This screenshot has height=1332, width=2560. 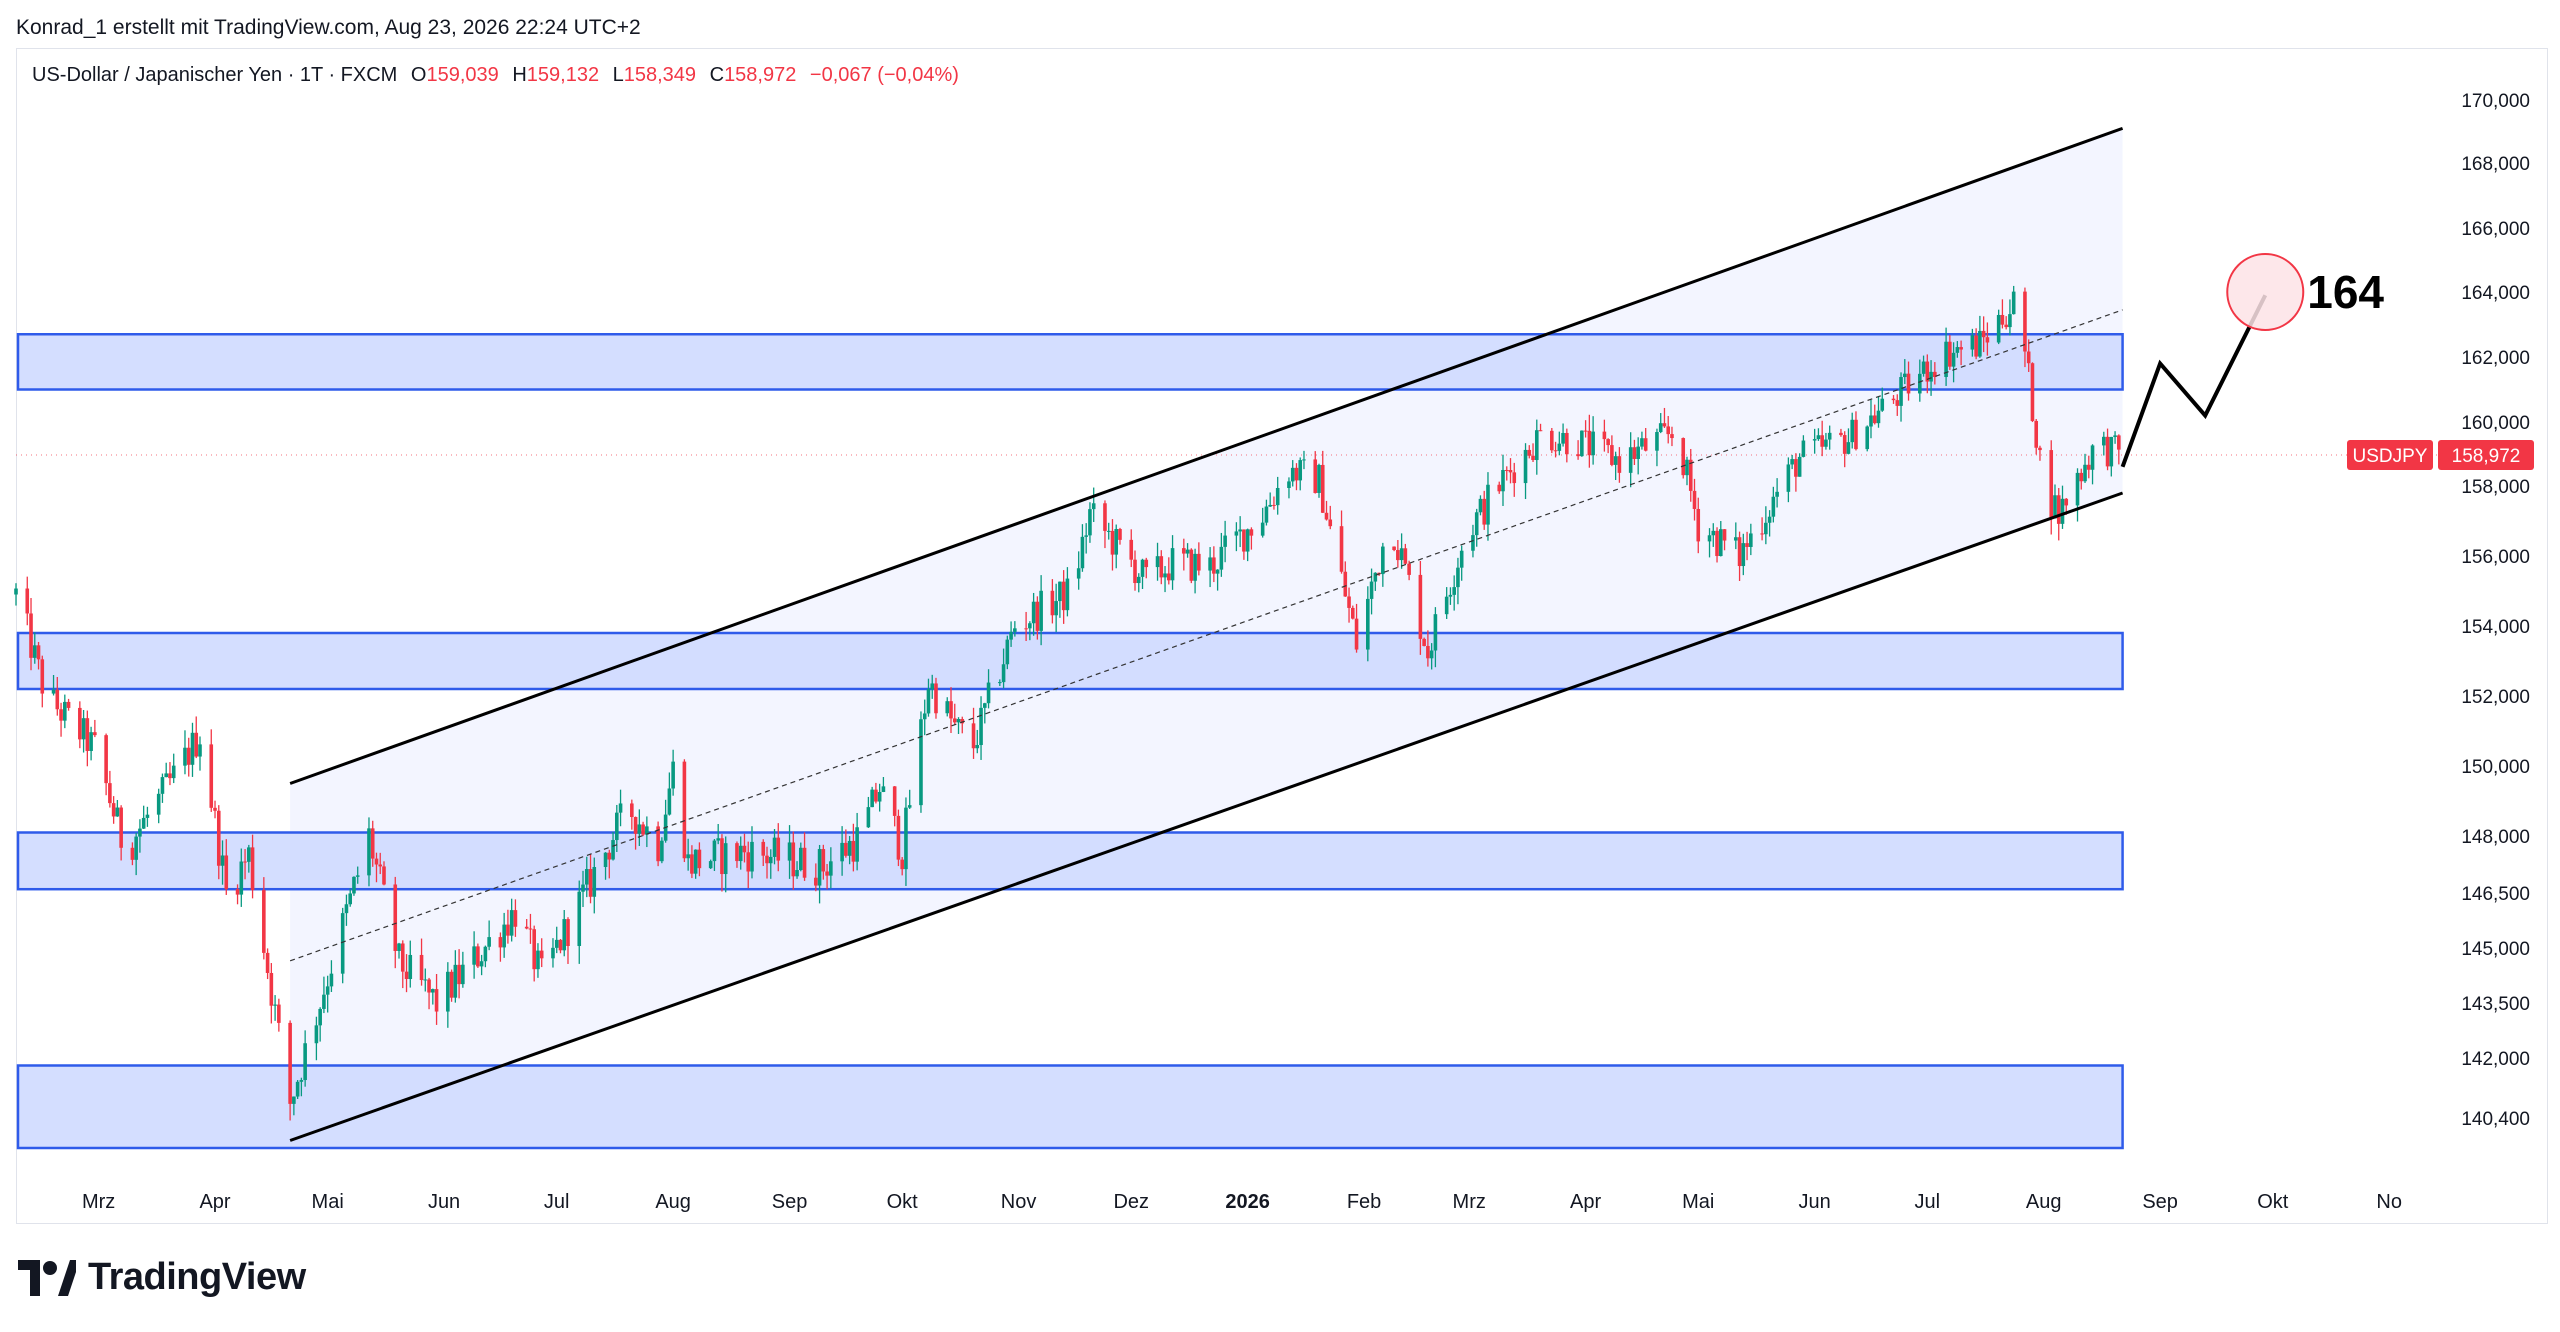 What do you see at coordinates (1364, 1202) in the screenshot?
I see `x-tick-label: Feb` at bounding box center [1364, 1202].